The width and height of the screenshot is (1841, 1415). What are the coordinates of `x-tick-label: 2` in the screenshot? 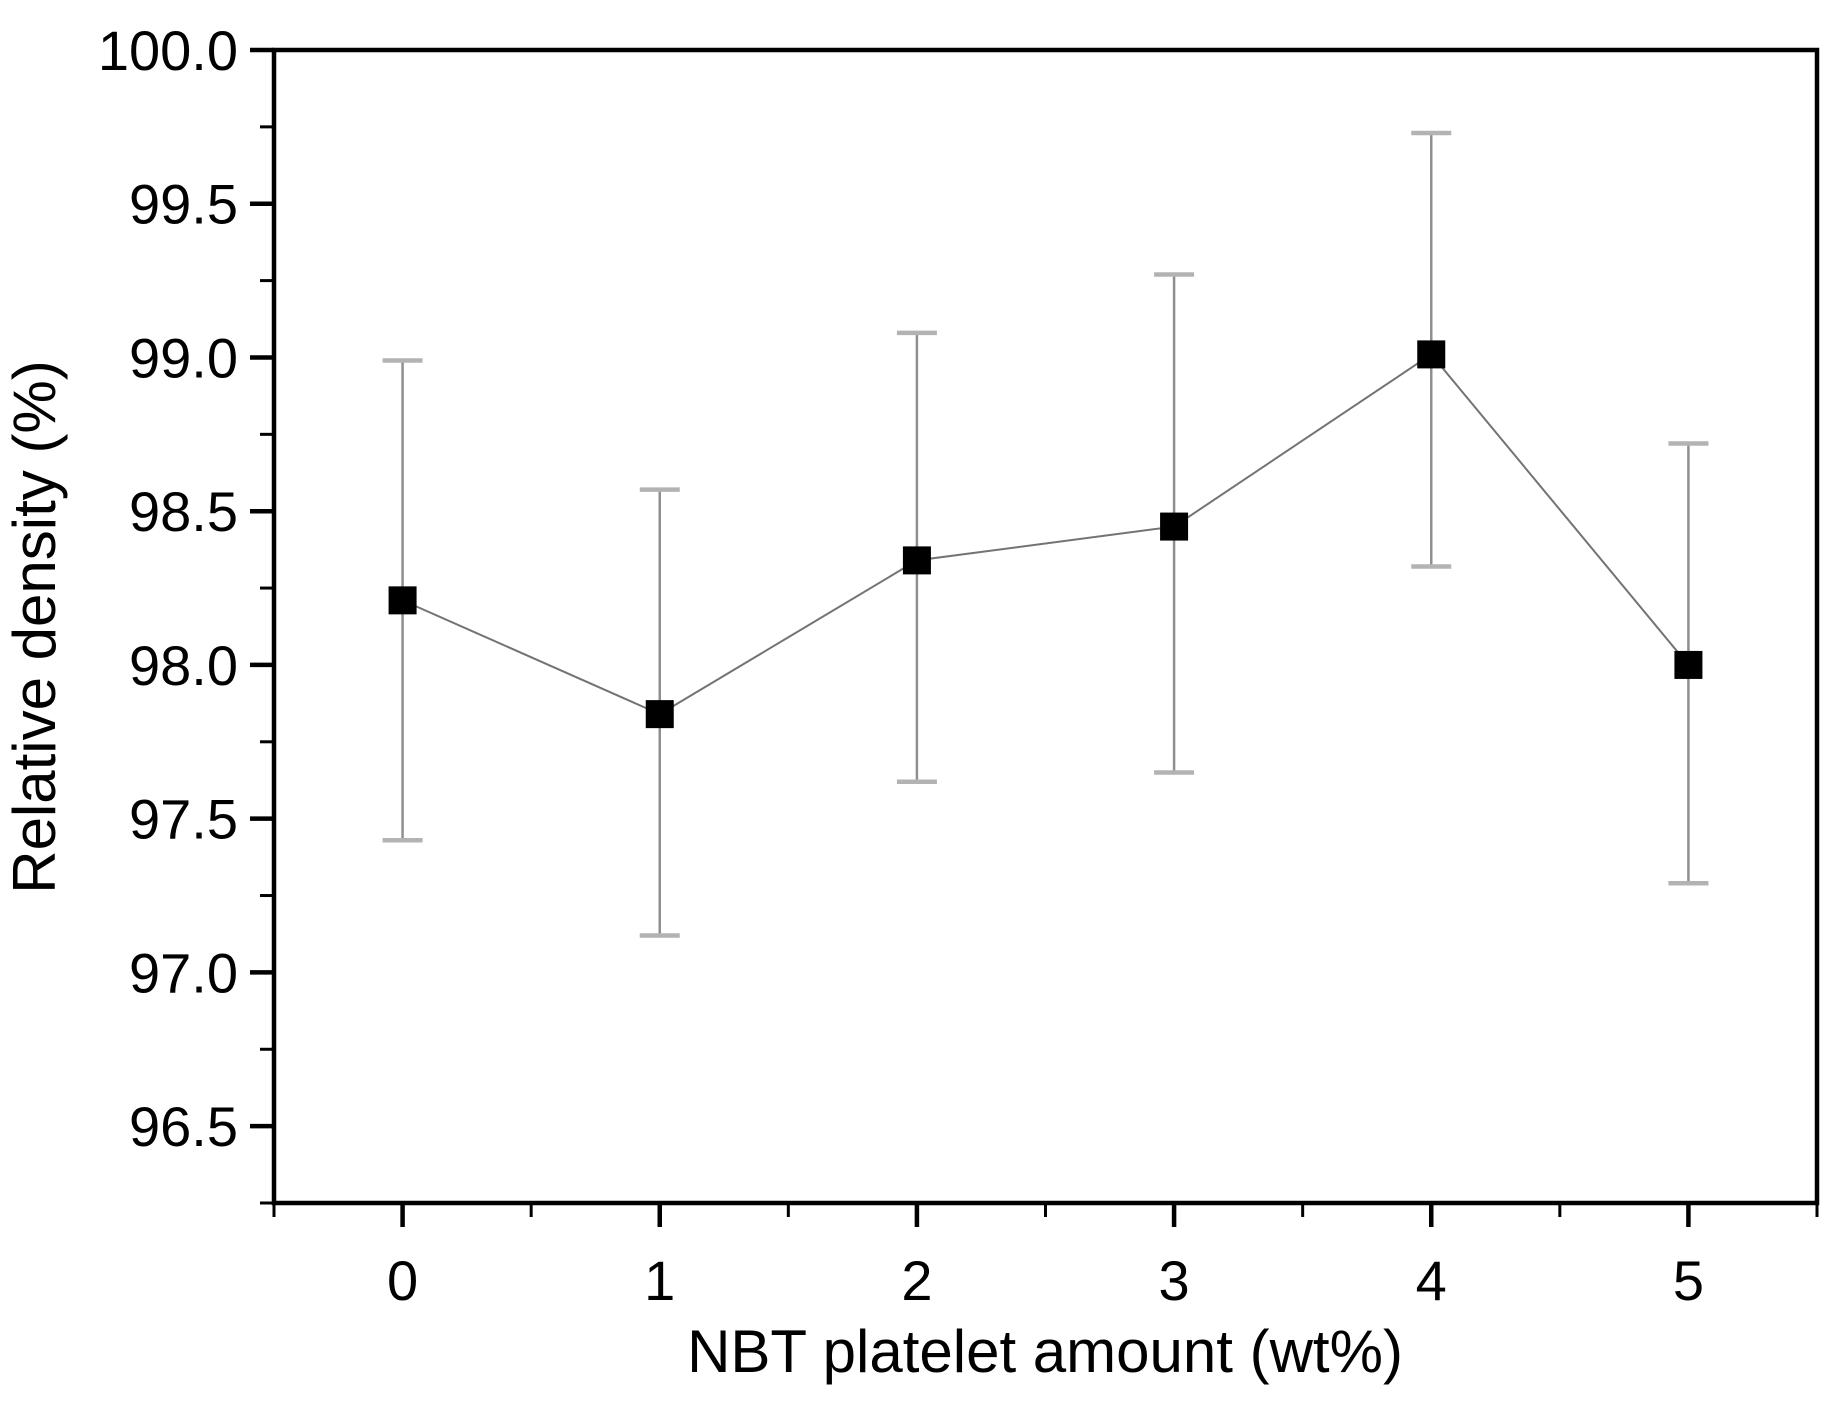 It's located at (916, 1280).